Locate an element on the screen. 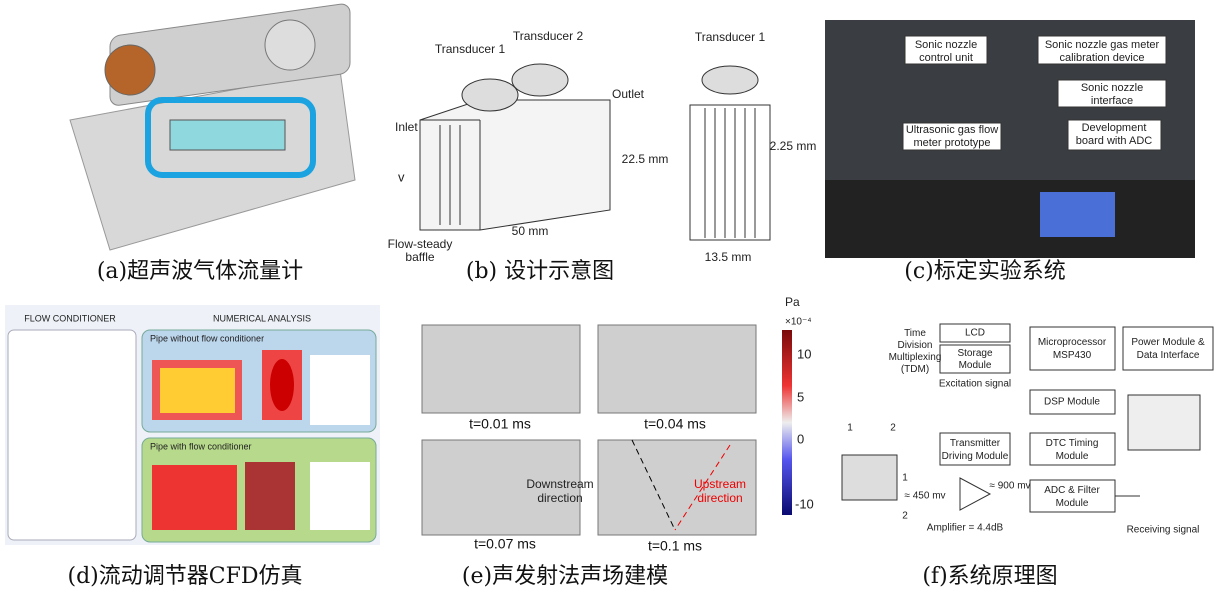  label-line: Flow-steady is located at coordinates (420, 244).